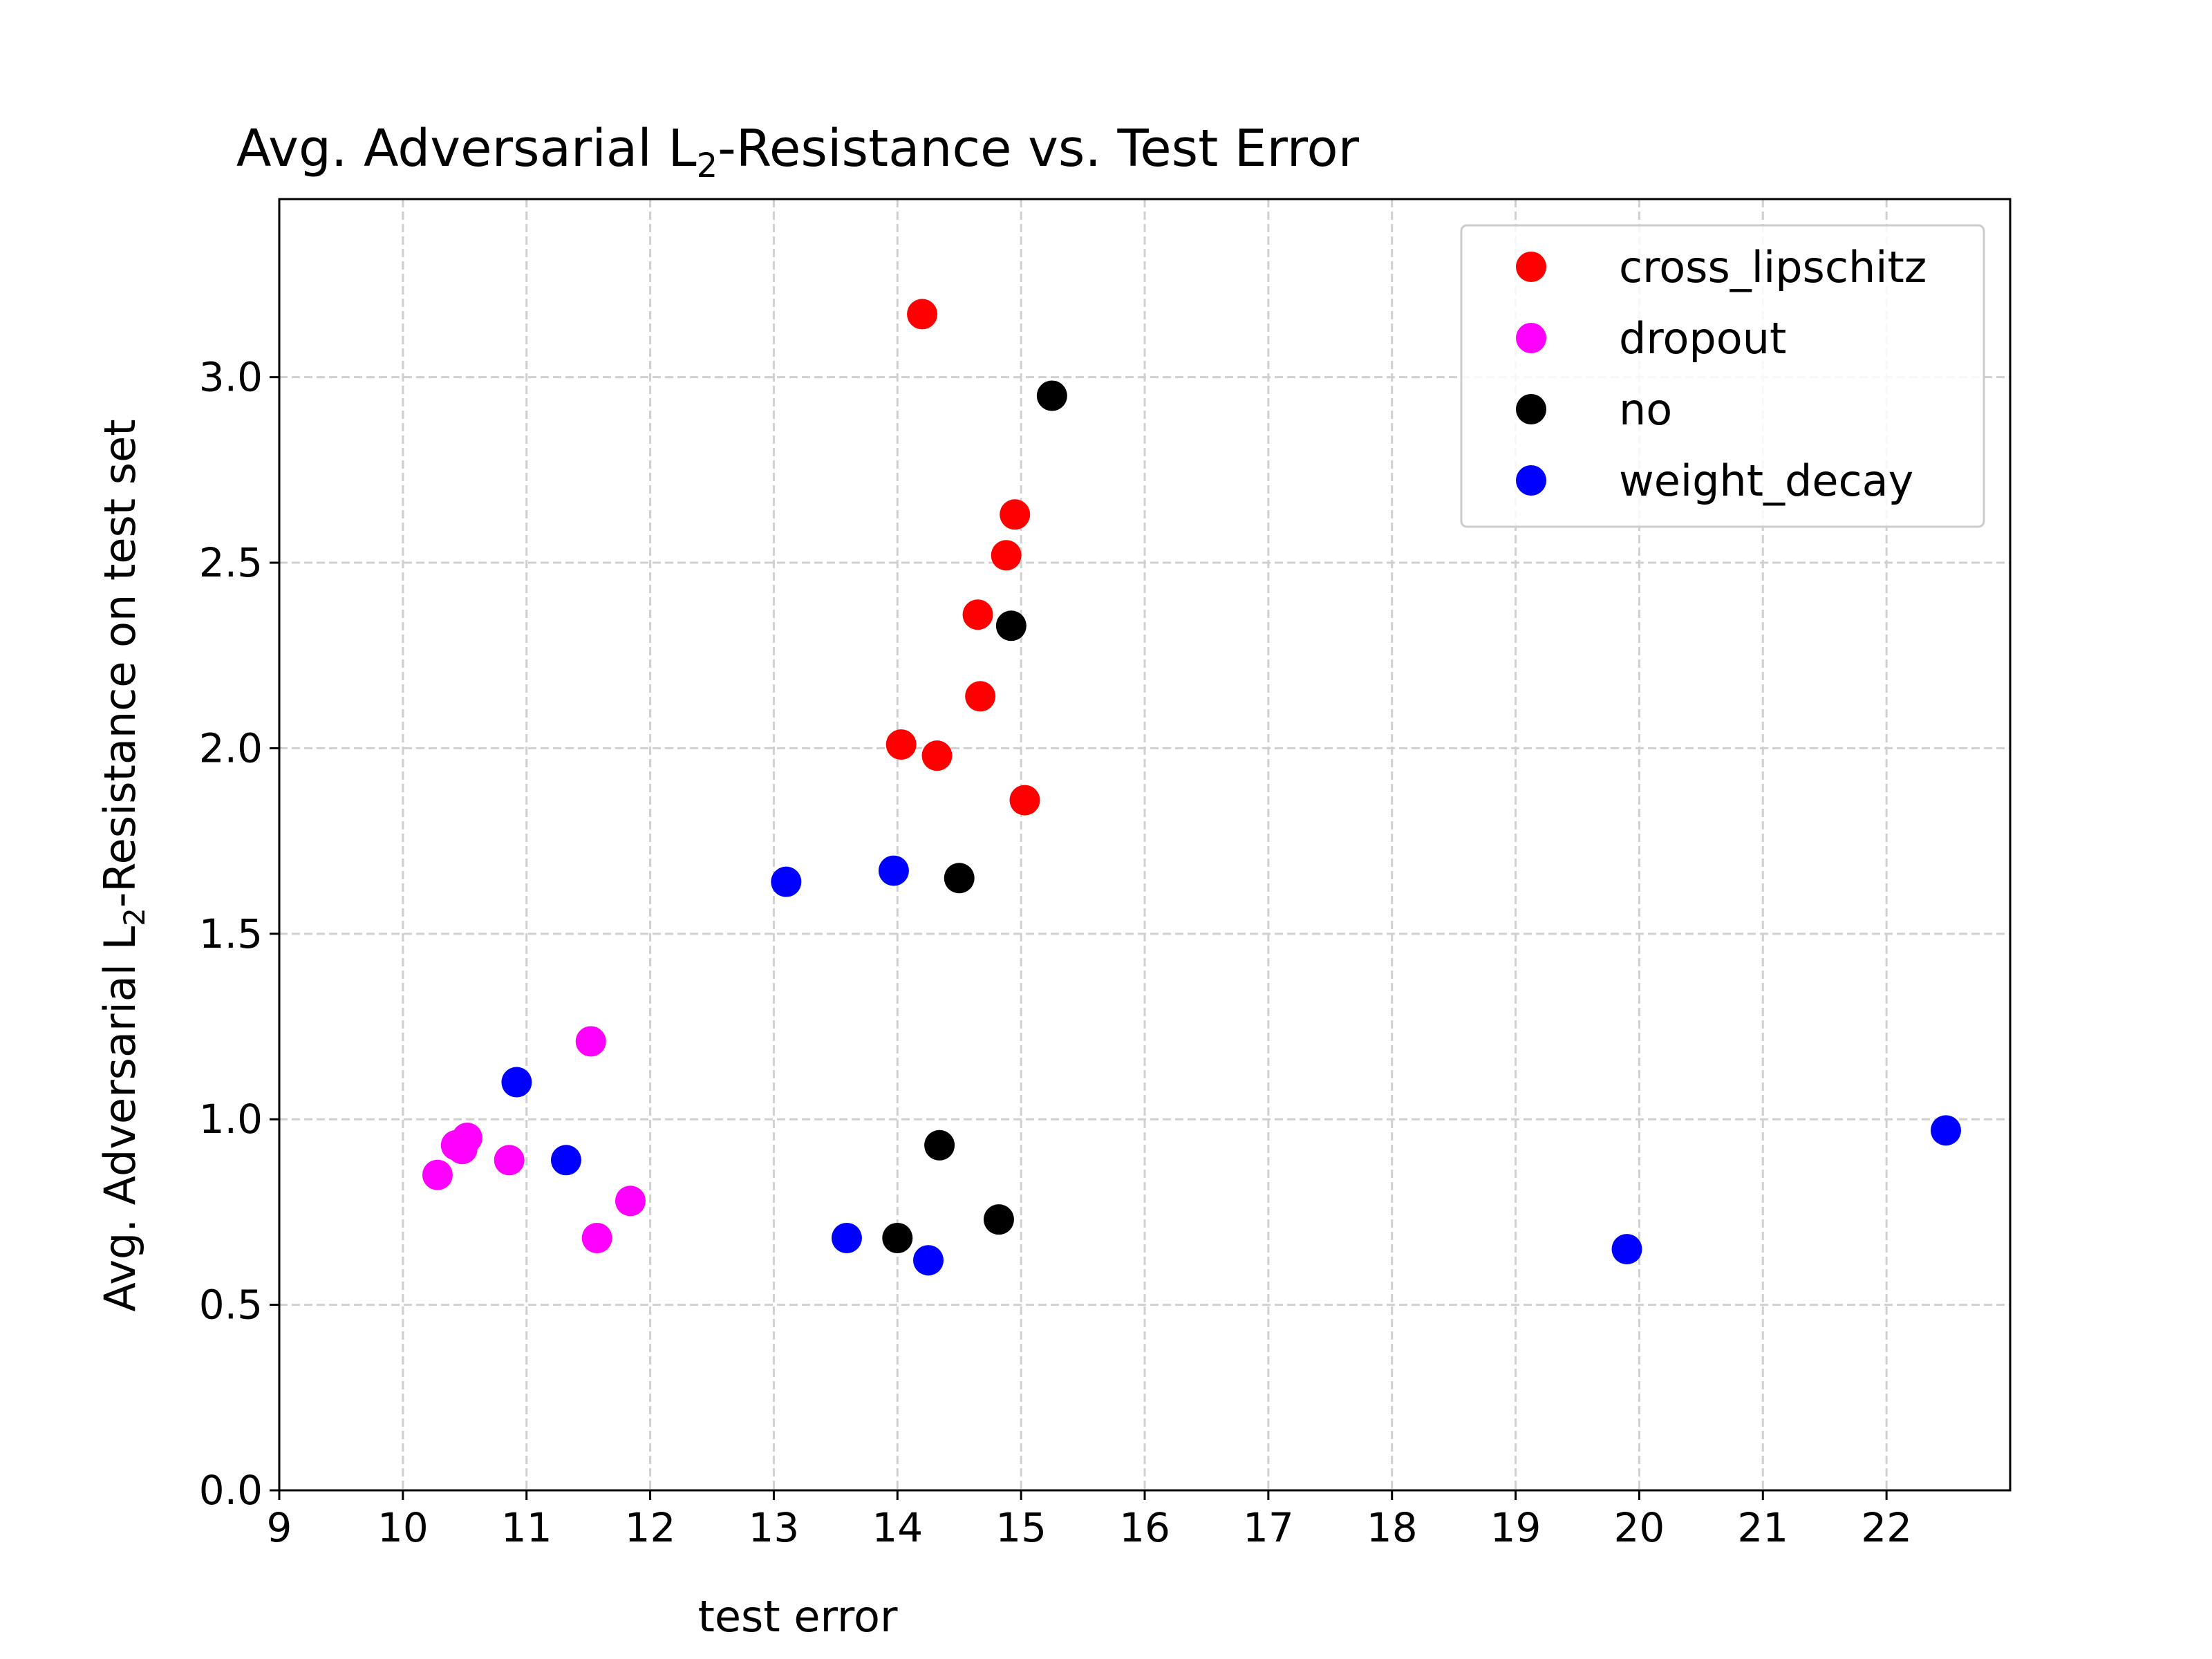  I want to click on x-tick-label: 10, so click(403, 1527).